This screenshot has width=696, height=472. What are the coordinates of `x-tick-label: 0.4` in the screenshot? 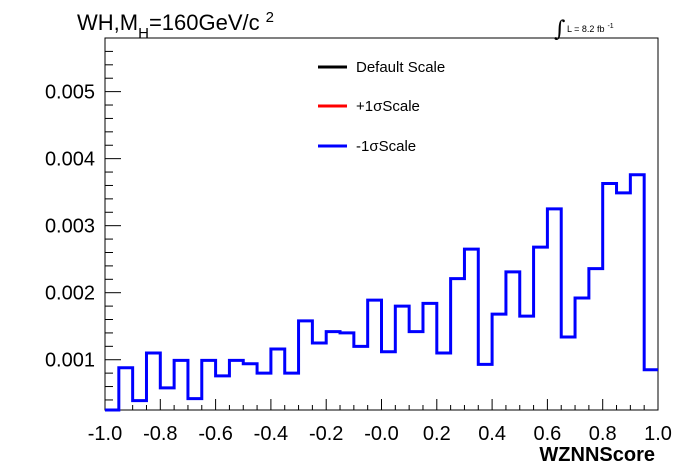 It's located at (492, 434).